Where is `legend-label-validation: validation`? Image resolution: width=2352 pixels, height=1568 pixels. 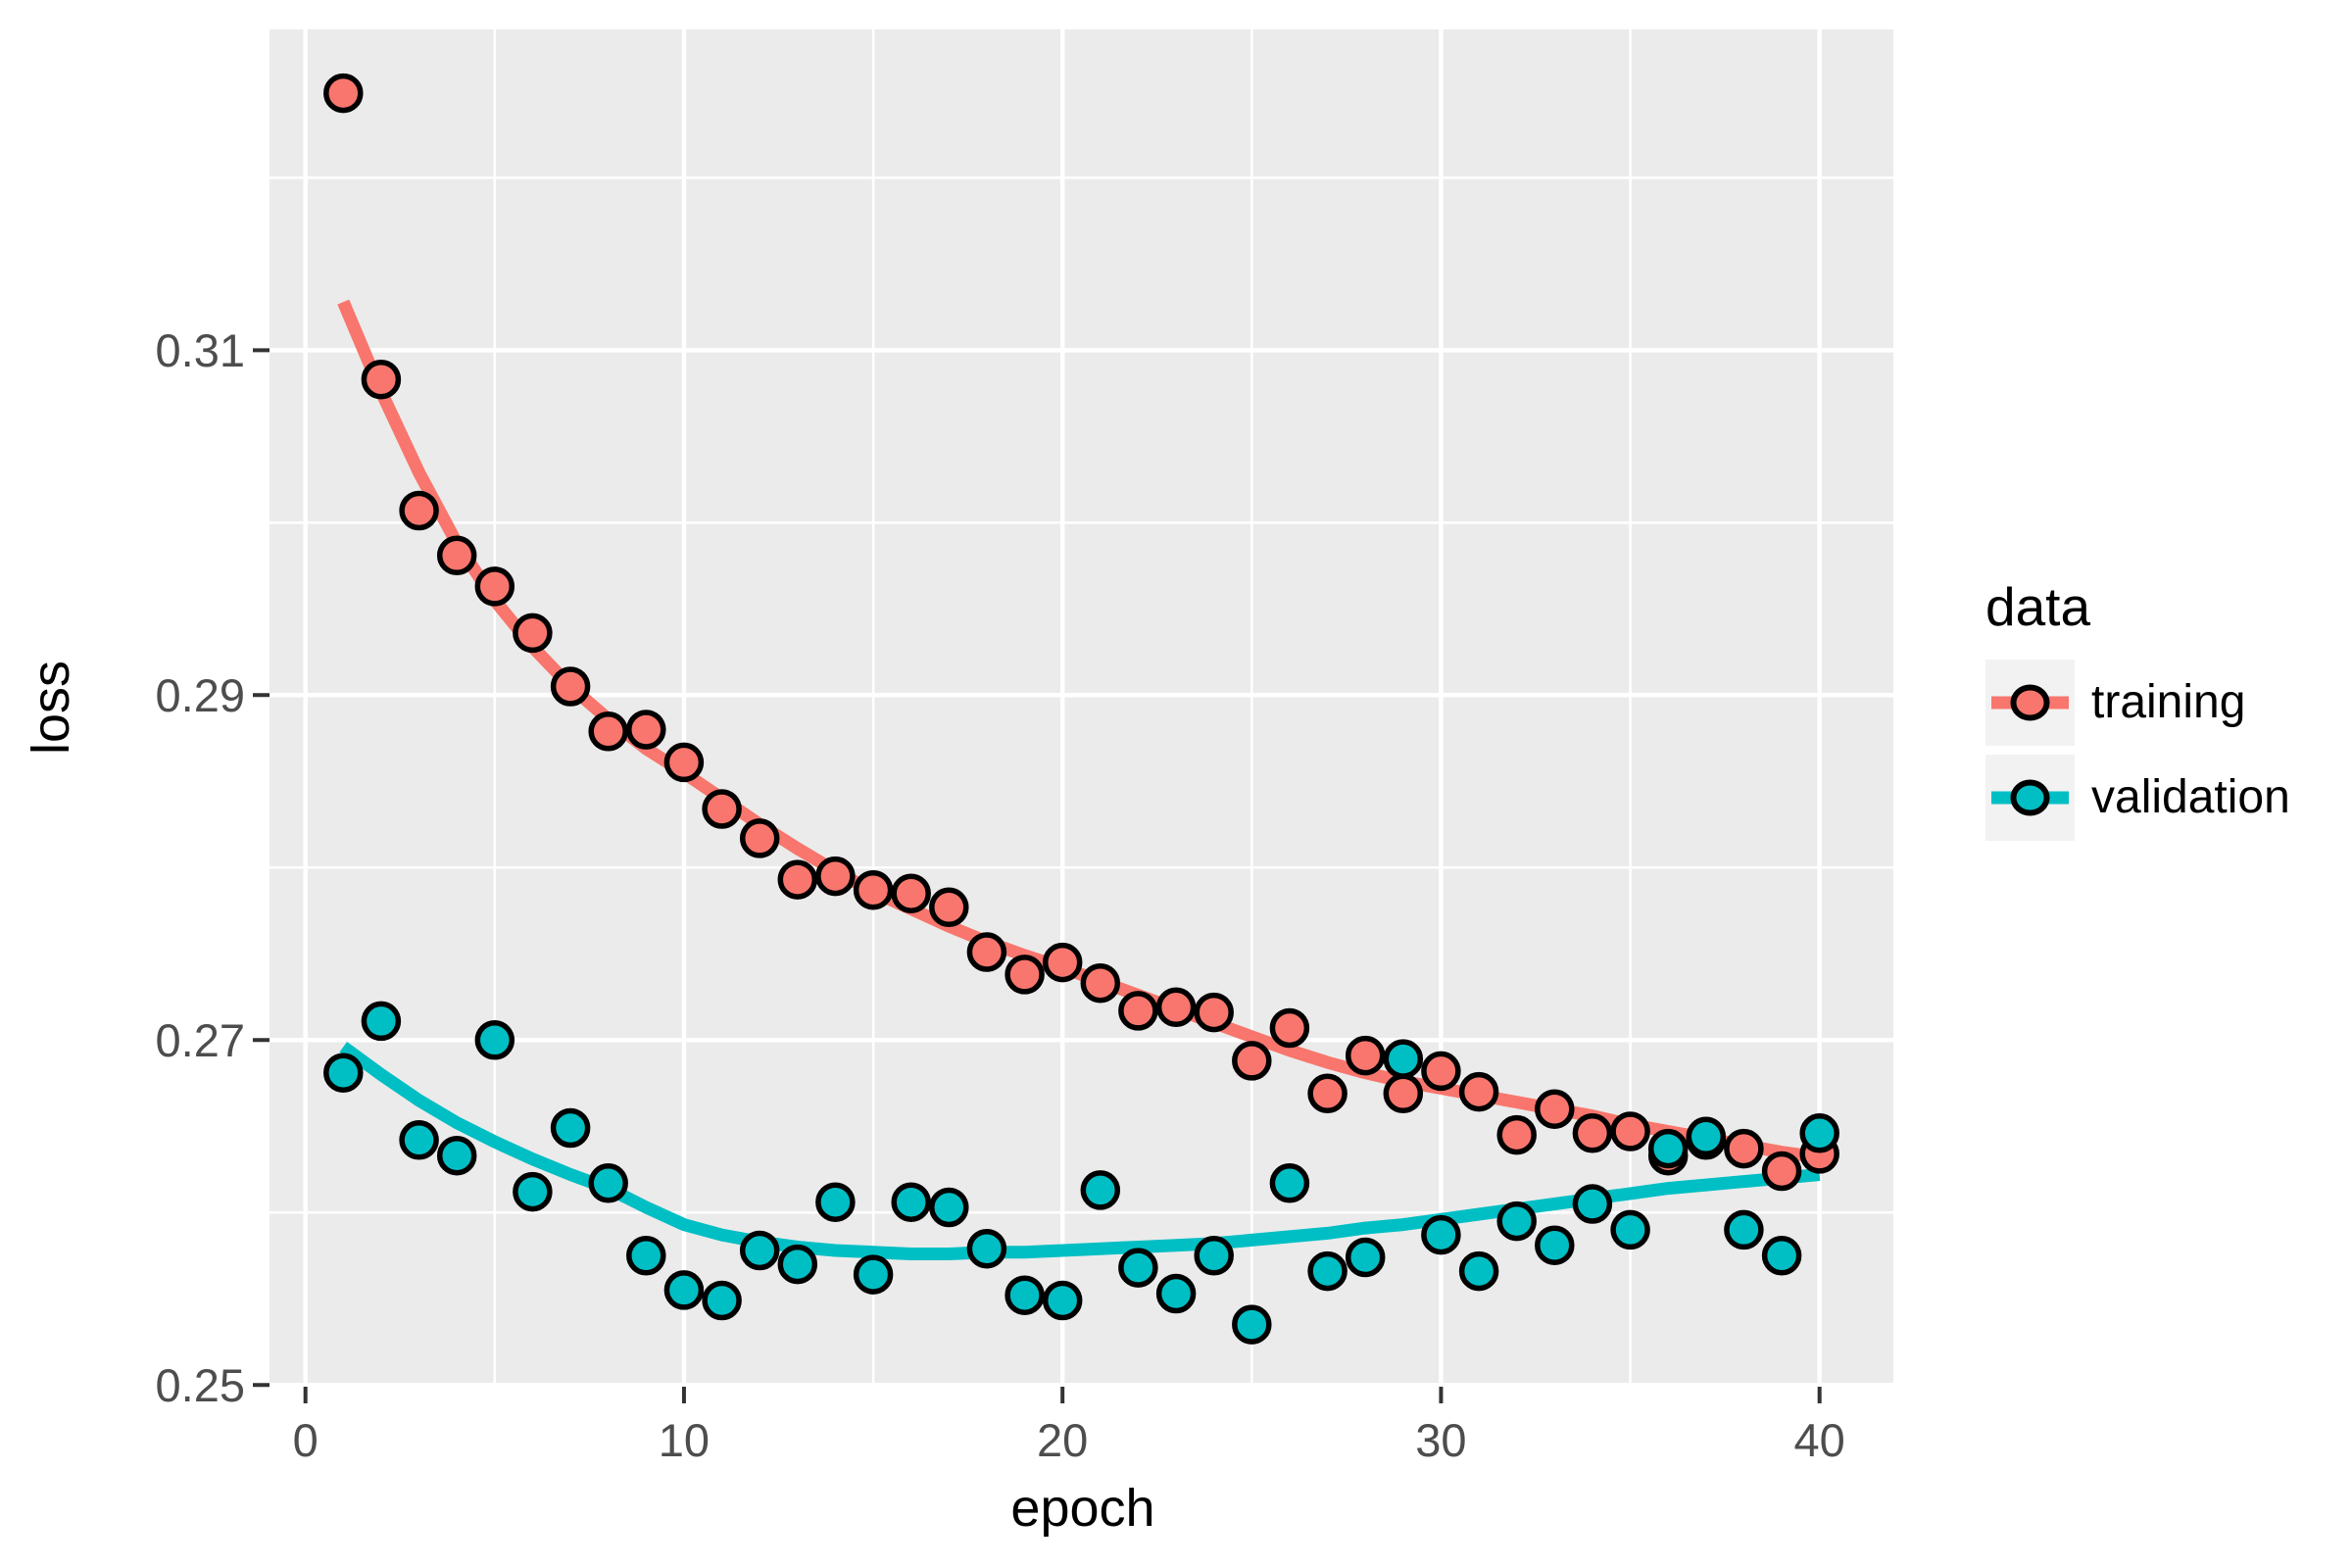
legend-label-validation: validation is located at coordinates (2190, 797).